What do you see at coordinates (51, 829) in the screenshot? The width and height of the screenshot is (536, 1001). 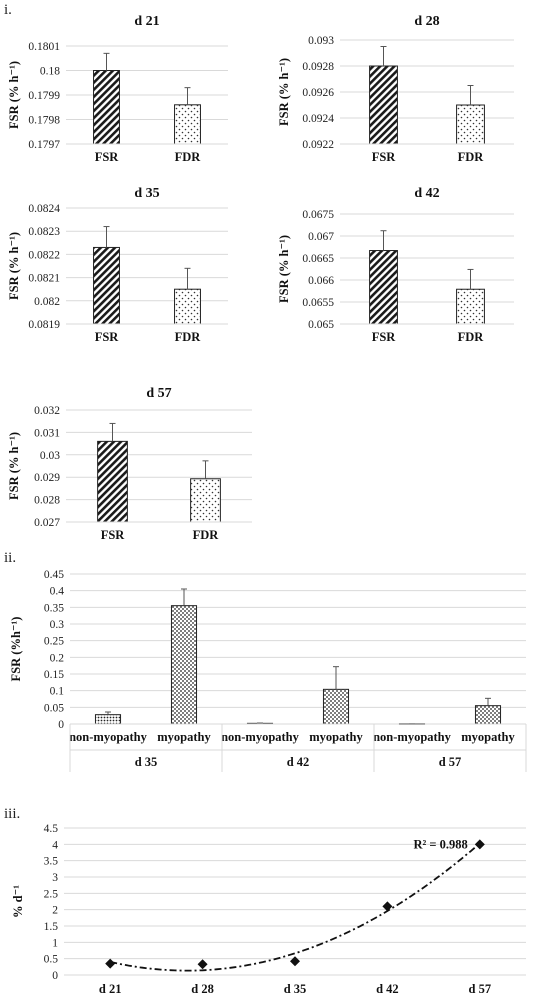 I see `y-tick-label: 4.5` at bounding box center [51, 829].